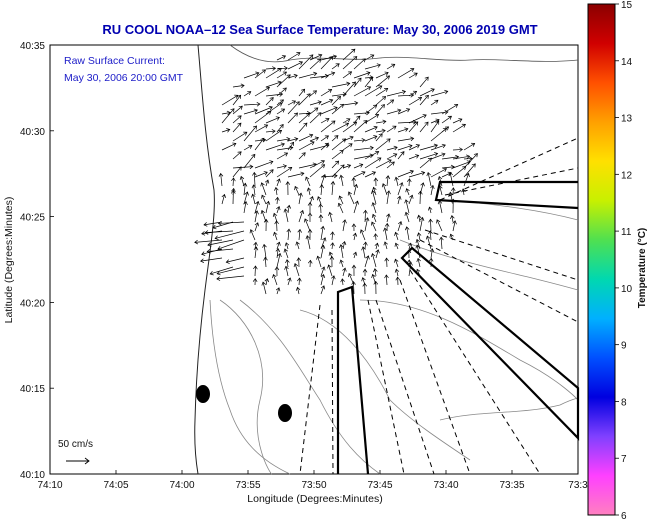 The width and height of the screenshot is (651, 519). What do you see at coordinates (624, 459) in the screenshot?
I see `colorbar-tick-label: 7` at bounding box center [624, 459].